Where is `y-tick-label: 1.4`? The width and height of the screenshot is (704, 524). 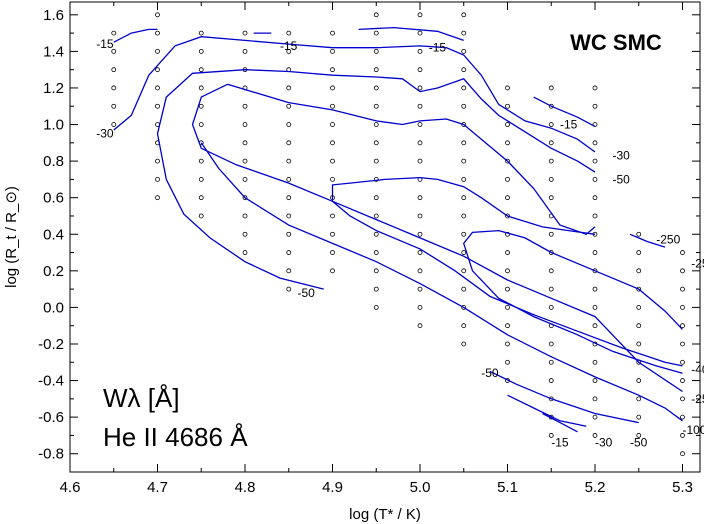 y-tick-label: 1.4 is located at coordinates (53, 51).